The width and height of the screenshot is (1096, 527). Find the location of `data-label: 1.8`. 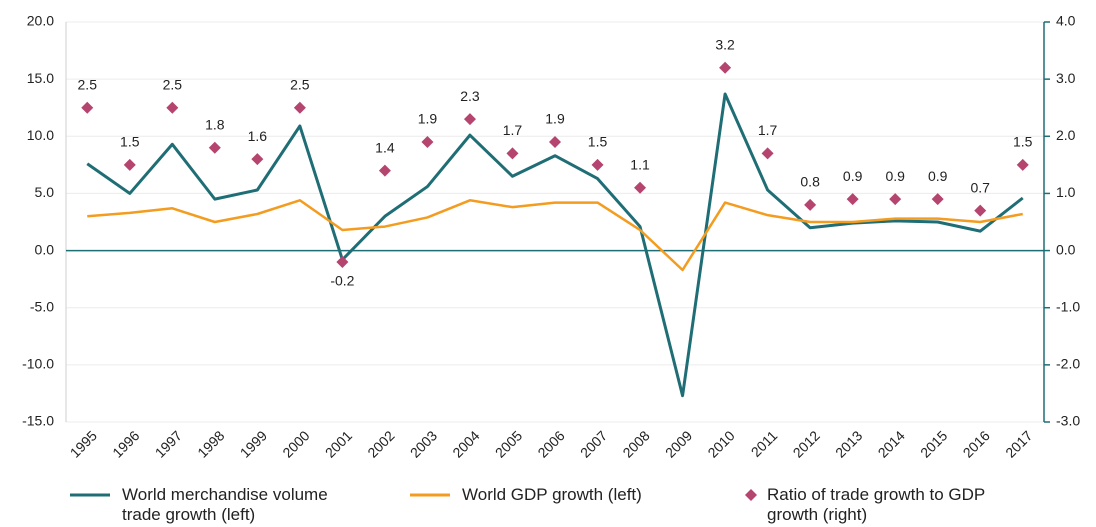

data-label: 1.8 is located at coordinates (215, 124).